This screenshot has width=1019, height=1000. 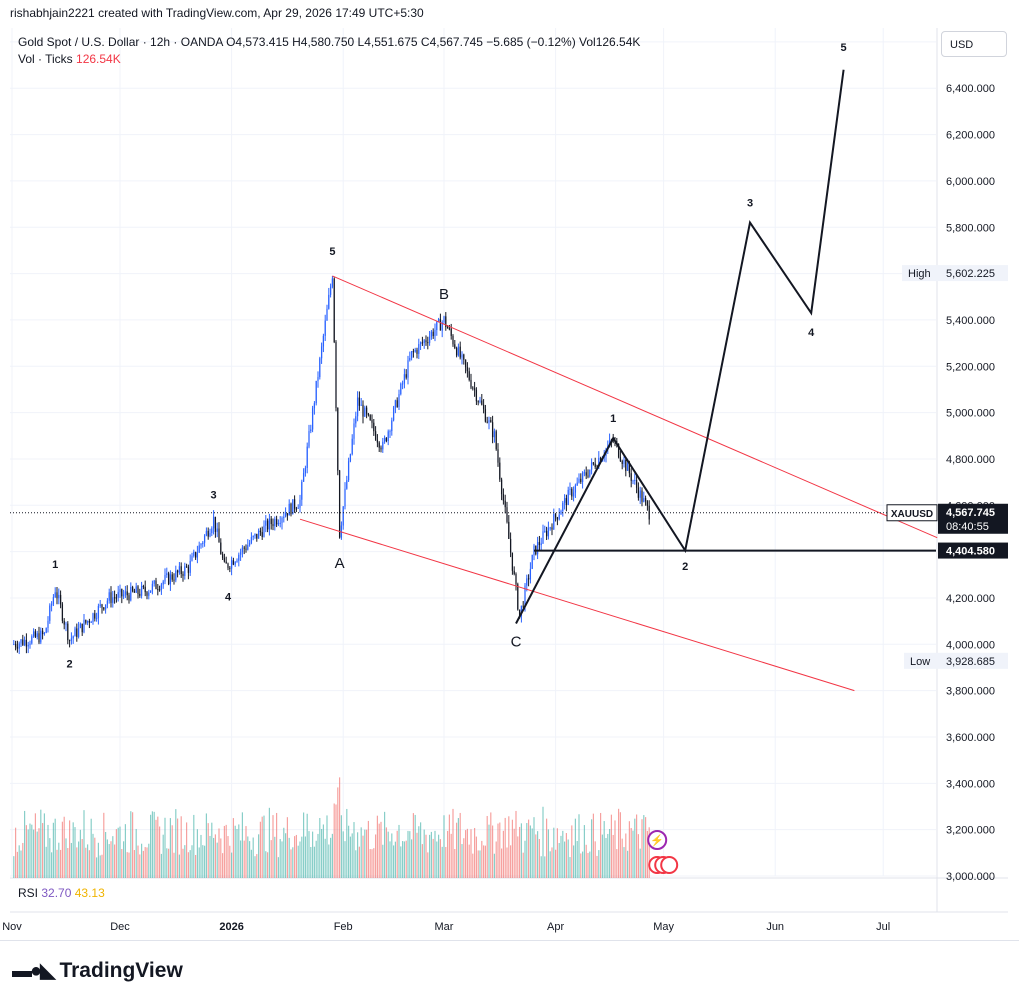 What do you see at coordinates (97, 970) in the screenshot?
I see `tradingview-logo: ▬●◣ TradingView` at bounding box center [97, 970].